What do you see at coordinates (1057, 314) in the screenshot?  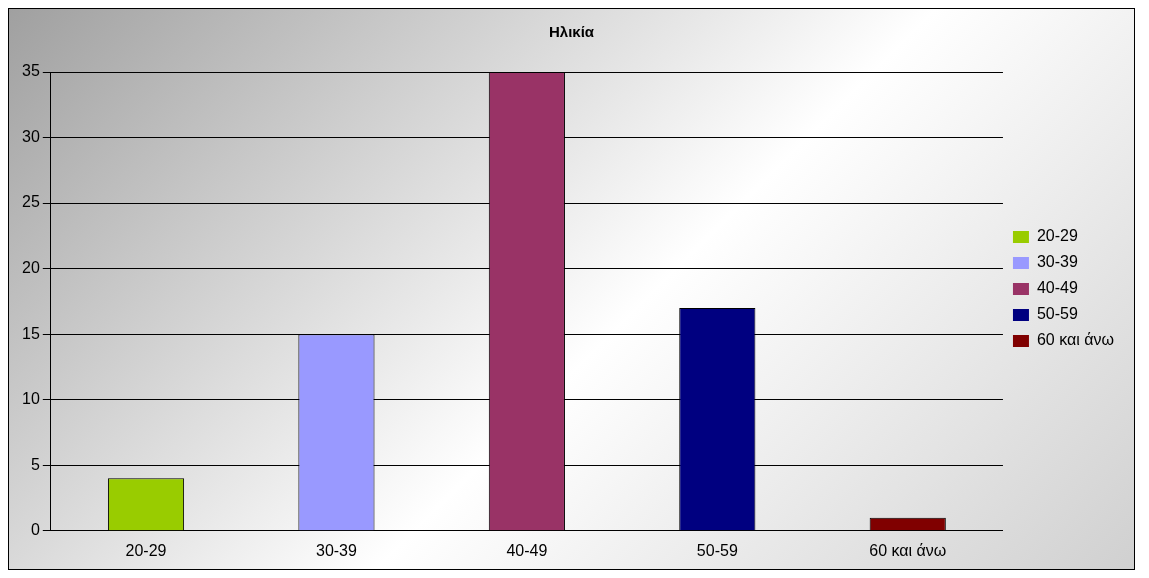 I see `legend-label: 50-59` at bounding box center [1057, 314].